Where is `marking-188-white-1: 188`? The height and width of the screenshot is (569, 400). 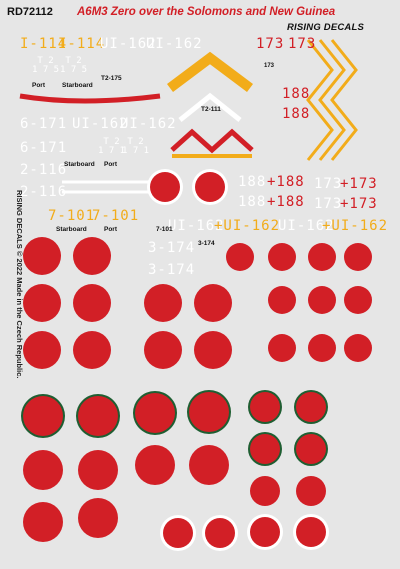
marking-188-white-1: 188 is located at coordinates (252, 182).